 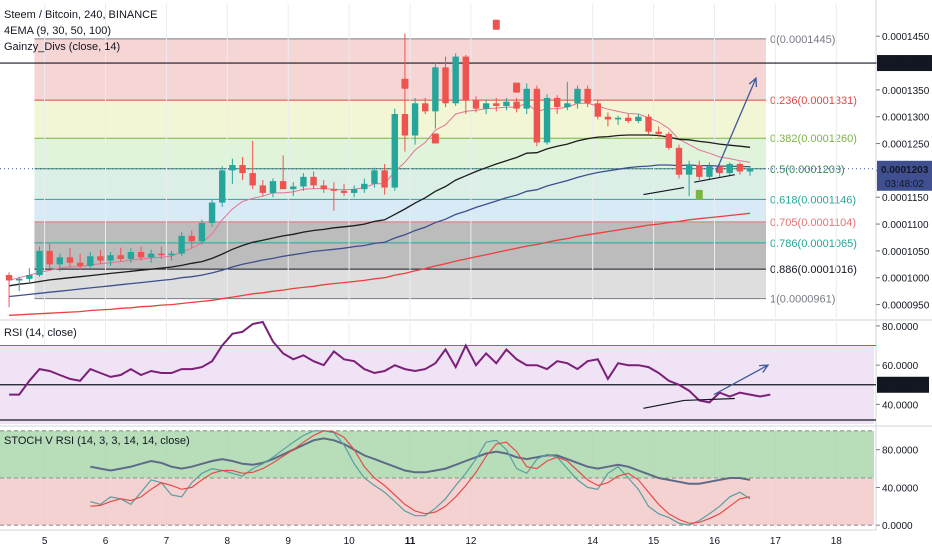 I want to click on rsi-divergence-line, so click(x=664, y=404).